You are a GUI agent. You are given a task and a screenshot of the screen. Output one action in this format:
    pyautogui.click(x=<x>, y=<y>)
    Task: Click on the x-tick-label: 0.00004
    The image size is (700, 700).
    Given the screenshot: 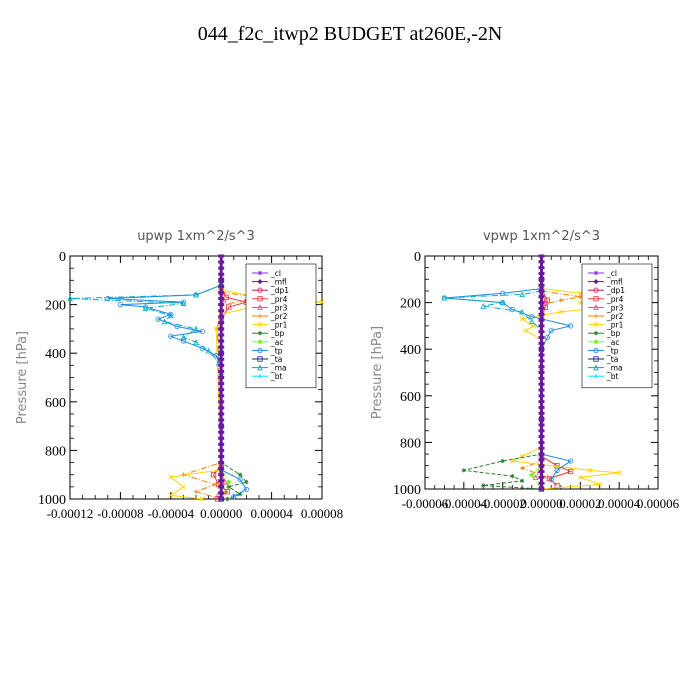 What is the action you would take?
    pyautogui.click(x=271, y=513)
    